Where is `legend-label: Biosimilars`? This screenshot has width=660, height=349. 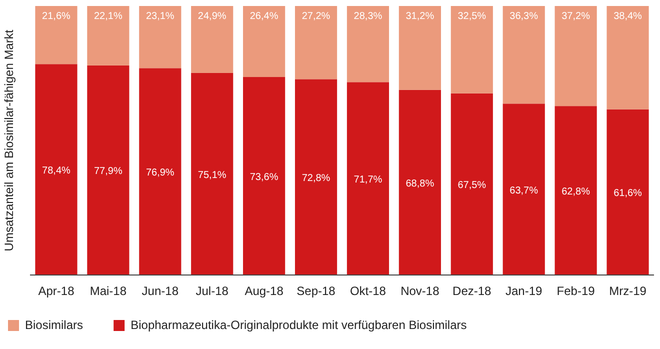 legend-label: Biosimilars is located at coordinates (54, 325).